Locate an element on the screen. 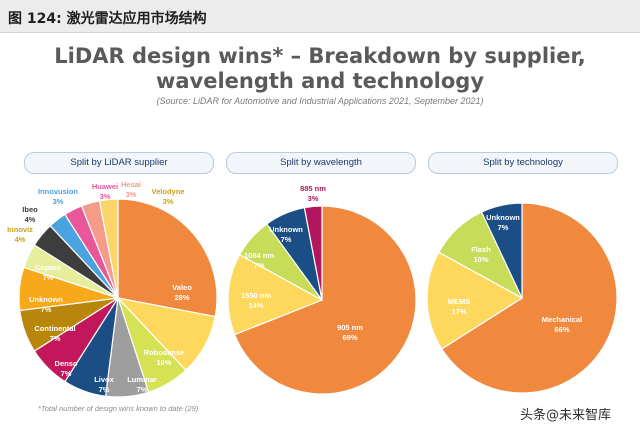 This screenshot has height=432, width=640. pie-label-split-by-lidar-supplier-innovusion: Innovusion is located at coordinates (58, 191).